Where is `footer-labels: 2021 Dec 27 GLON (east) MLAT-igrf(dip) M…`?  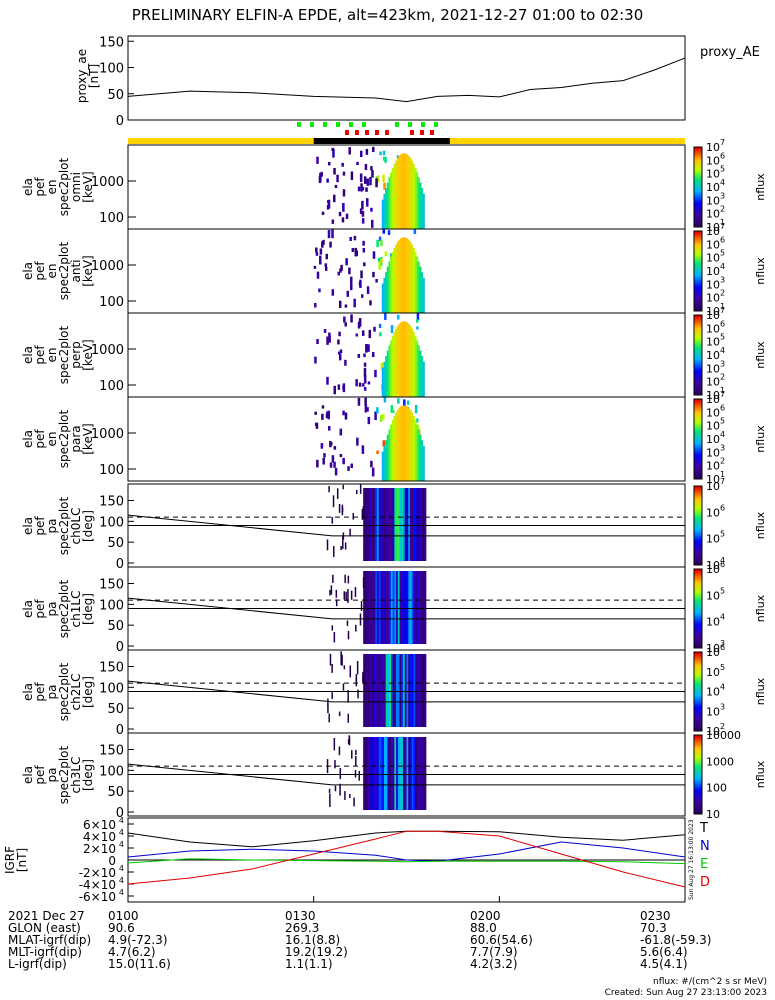 footer-labels: 2021 Dec 27 GLON (east) MLAT-igrf(dip) M… is located at coordinates (50, 940).